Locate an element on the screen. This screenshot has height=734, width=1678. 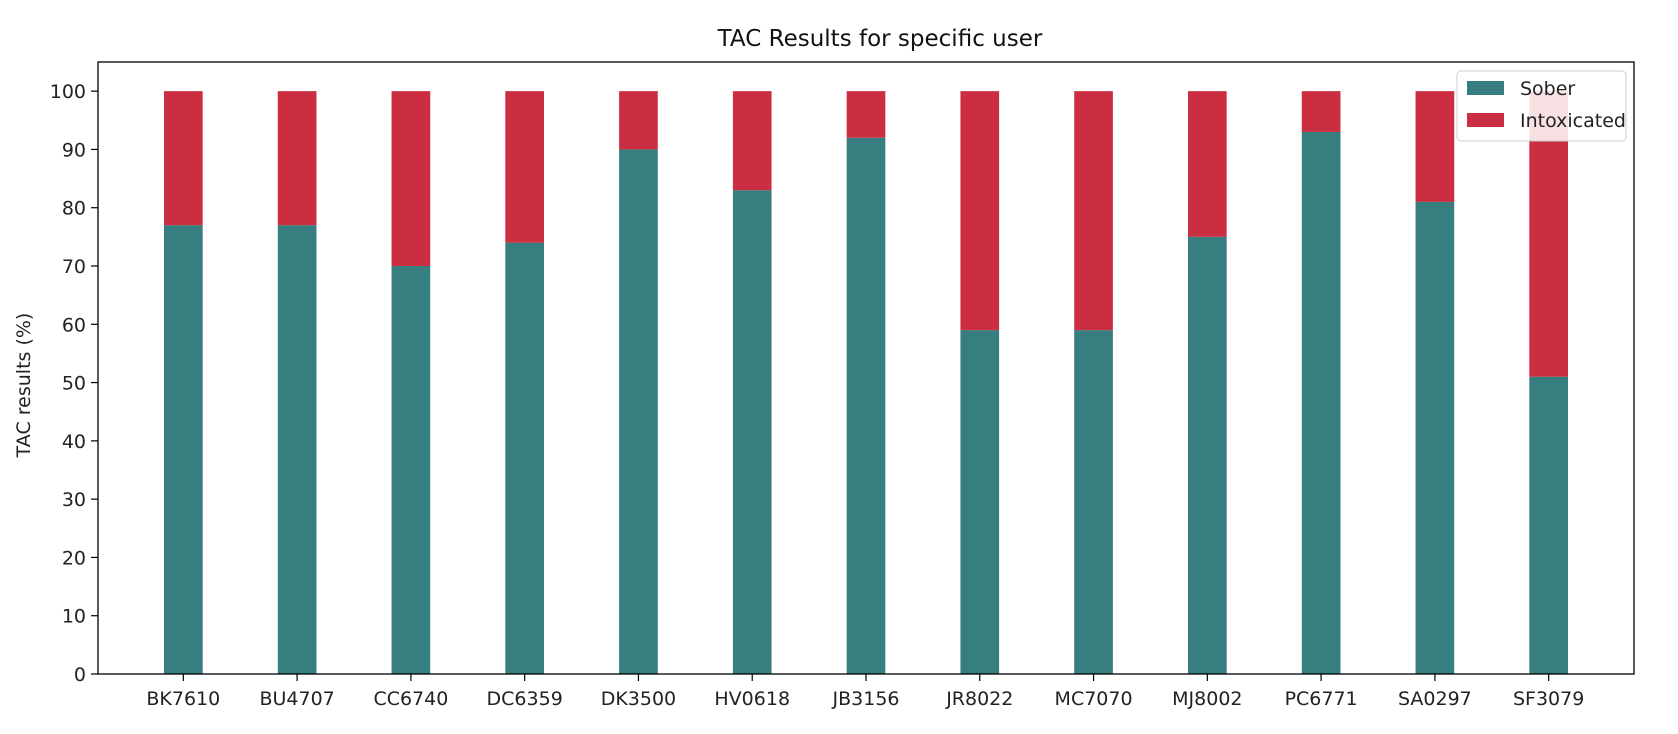
bar-sober-jb3156 is located at coordinates (866, 405).